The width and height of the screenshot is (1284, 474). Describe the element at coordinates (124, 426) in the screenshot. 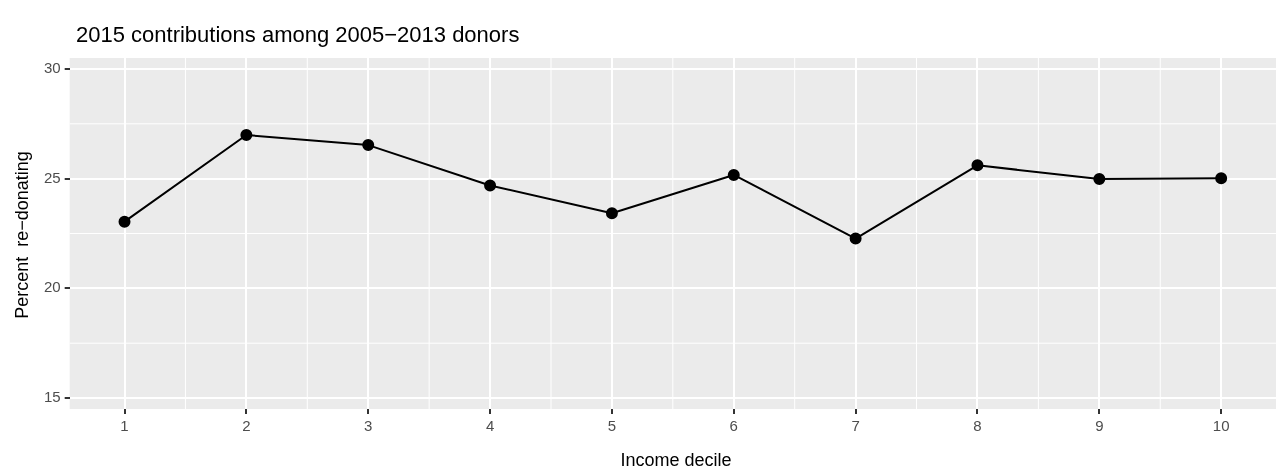

I see `x-tick-label: 1` at that location.